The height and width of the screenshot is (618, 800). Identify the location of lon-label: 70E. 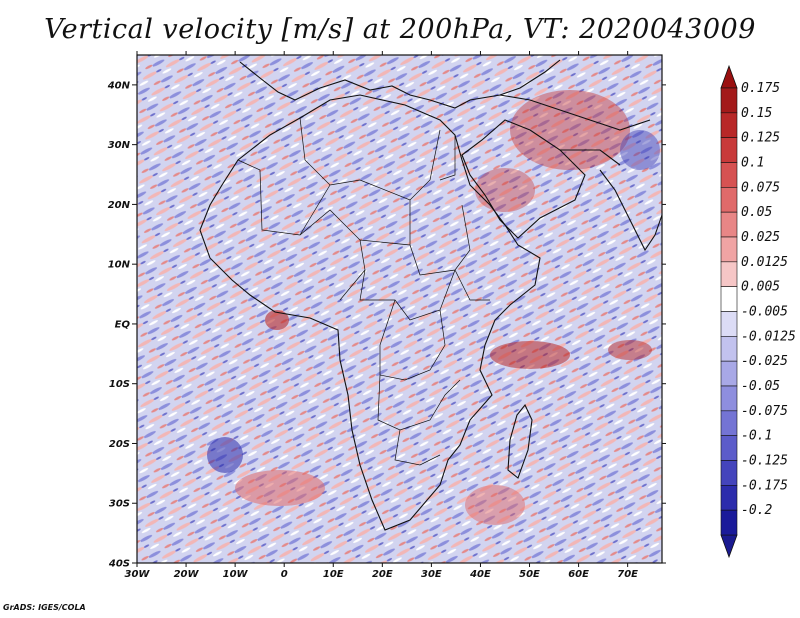
(627, 574).